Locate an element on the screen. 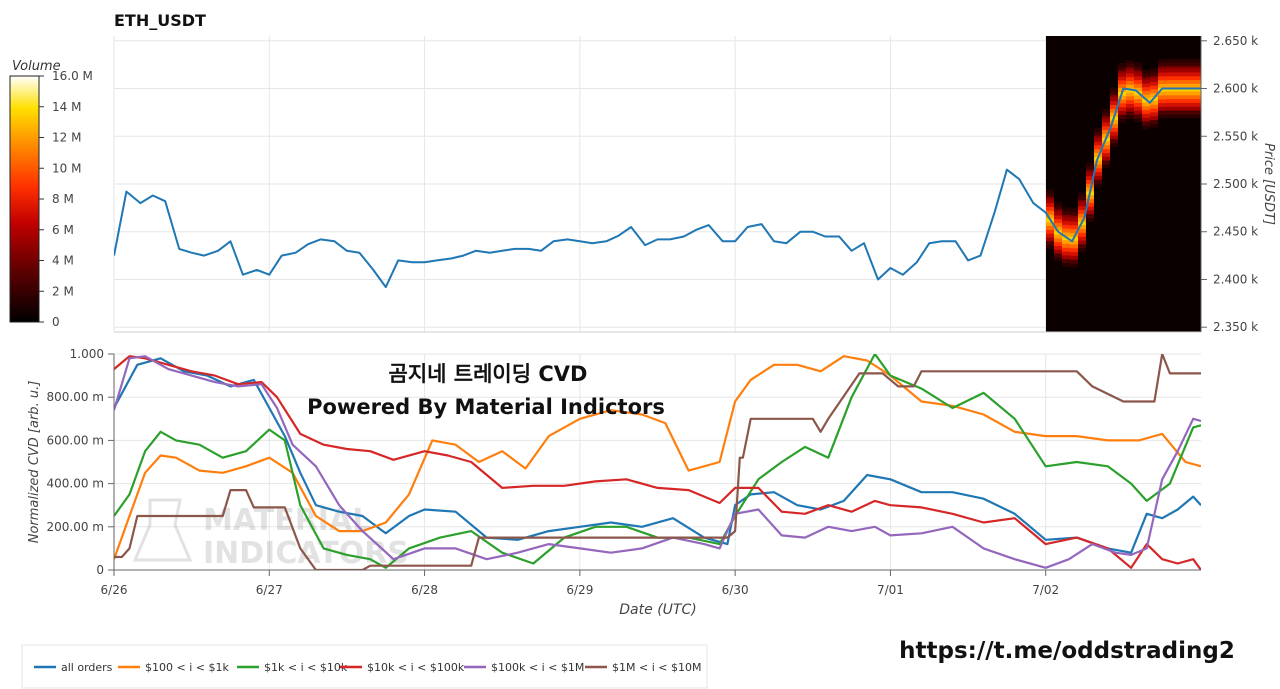  cvd-y-tick-label: 1.000 is located at coordinates (87, 354).